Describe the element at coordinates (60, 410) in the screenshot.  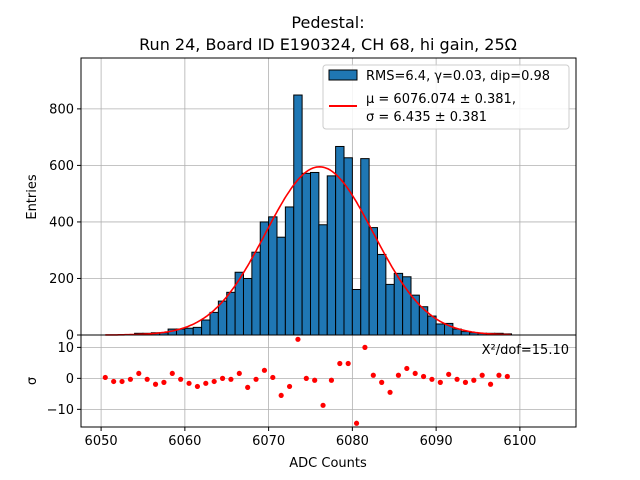
I see `y-tick-label: −10` at that location.